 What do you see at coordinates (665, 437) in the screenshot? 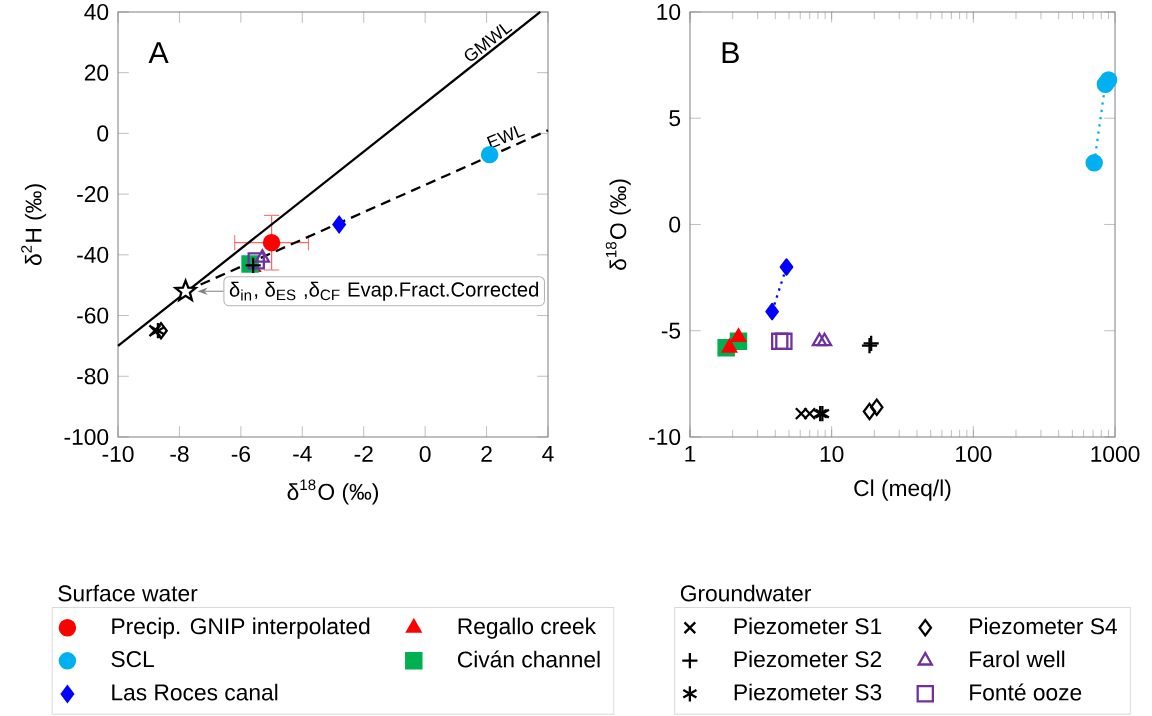
I see `y-tick-label: -10` at bounding box center [665, 437].